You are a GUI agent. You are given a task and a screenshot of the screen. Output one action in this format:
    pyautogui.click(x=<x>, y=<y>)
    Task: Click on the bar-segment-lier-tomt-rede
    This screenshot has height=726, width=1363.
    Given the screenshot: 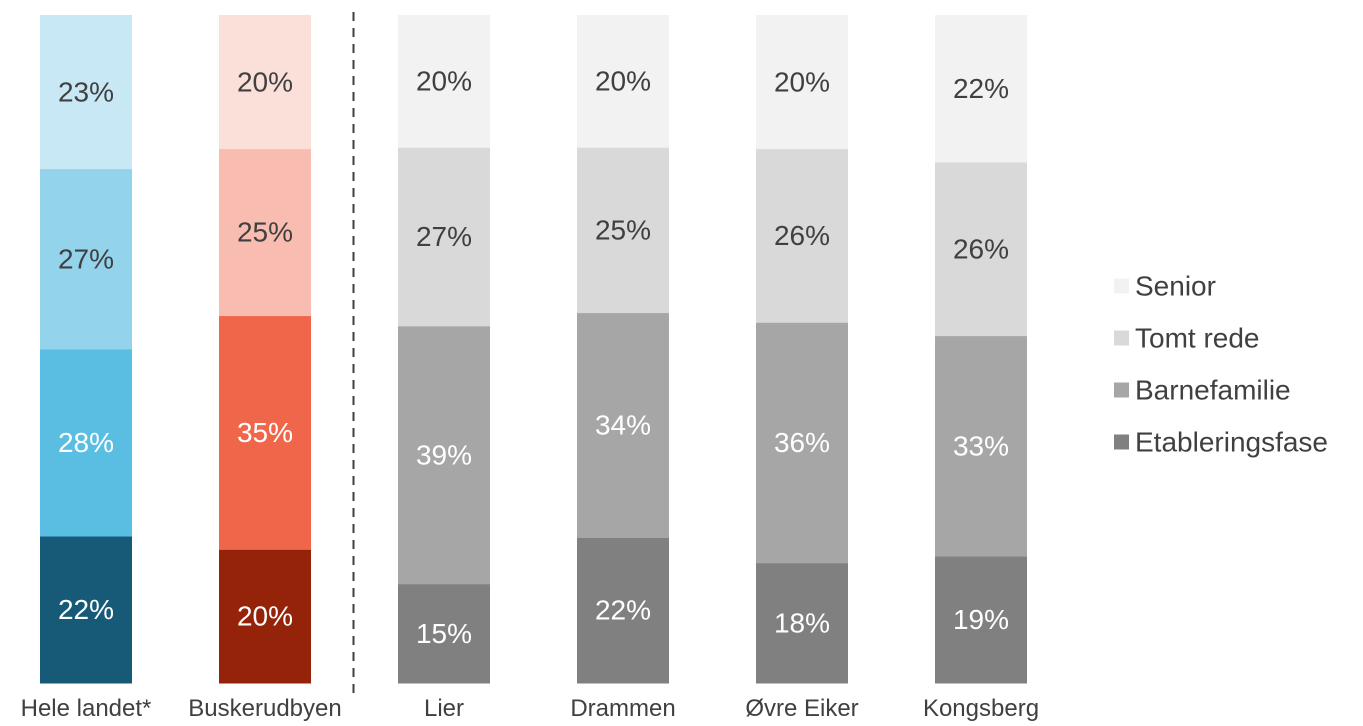 What is the action you would take?
    pyautogui.click(x=444, y=237)
    